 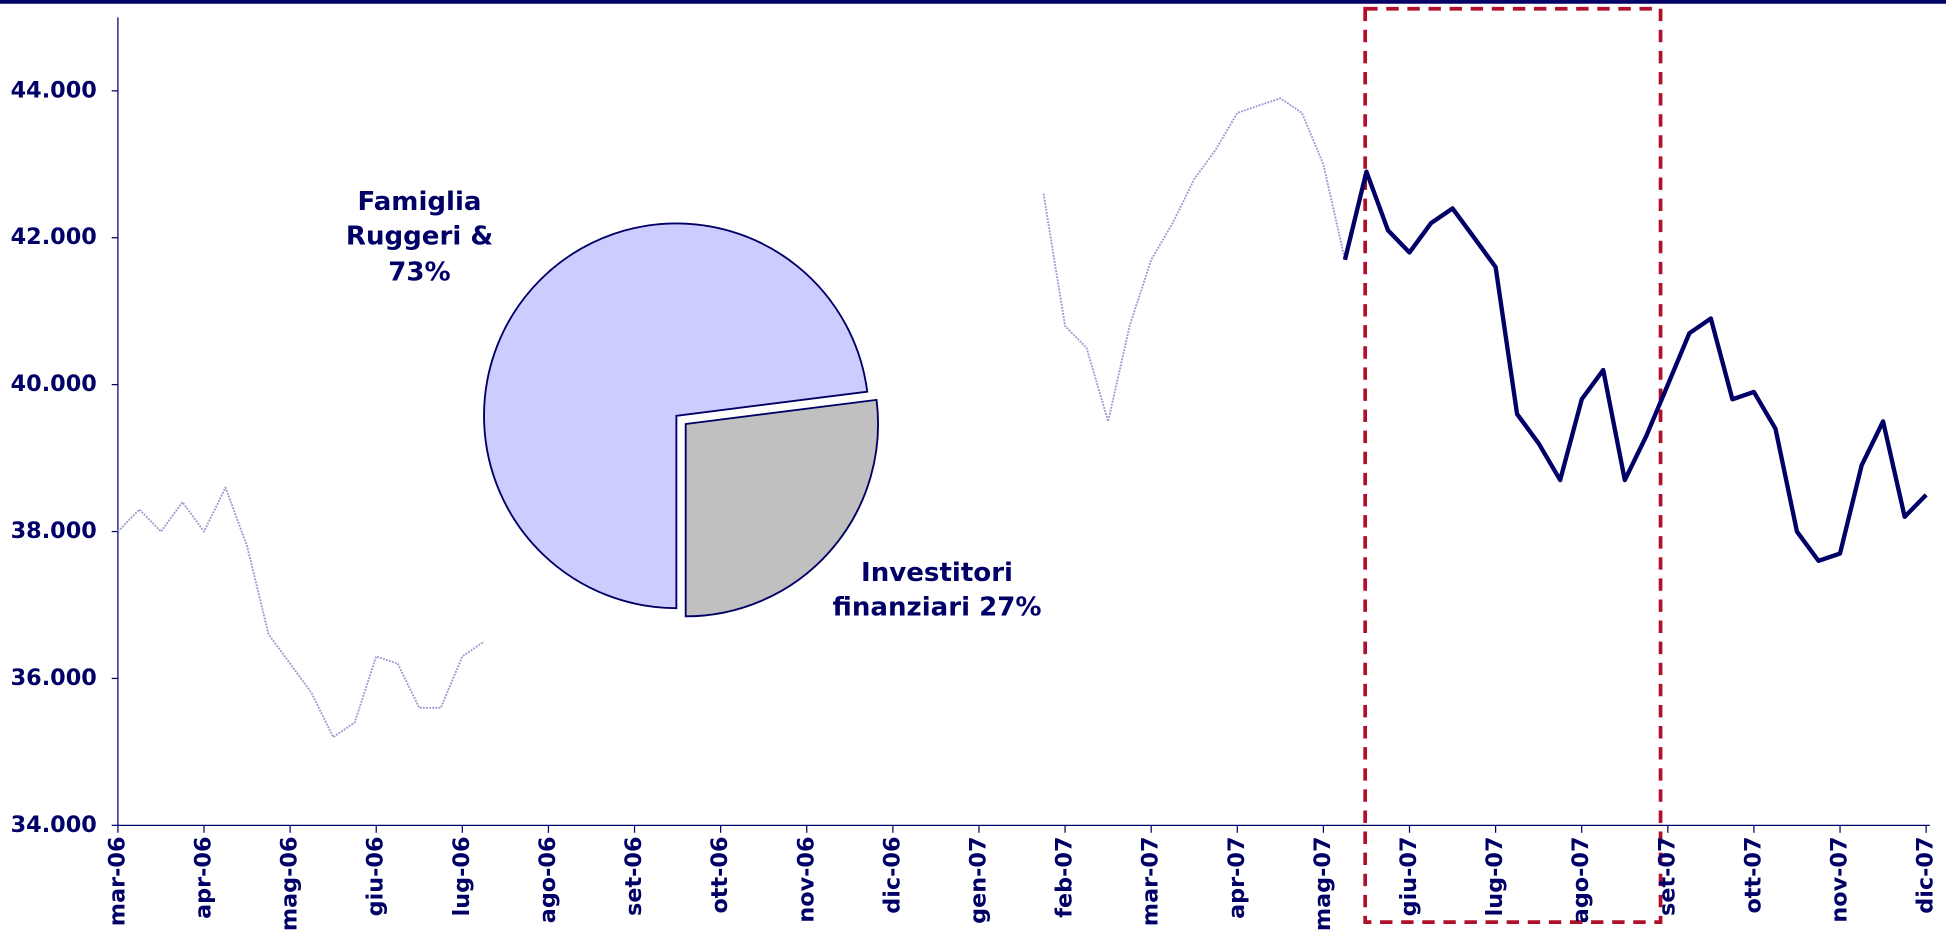 What do you see at coordinates (548, 880) in the screenshot?
I see `x-tick-label: ago-06` at bounding box center [548, 880].